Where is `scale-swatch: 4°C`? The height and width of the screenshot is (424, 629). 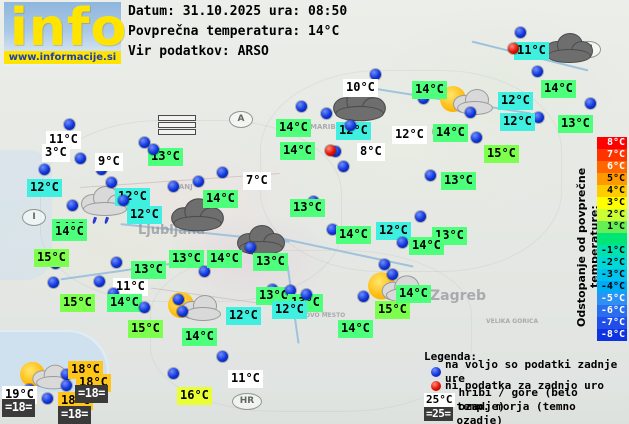 scale-swatch: 4°C is located at coordinates (612, 191).